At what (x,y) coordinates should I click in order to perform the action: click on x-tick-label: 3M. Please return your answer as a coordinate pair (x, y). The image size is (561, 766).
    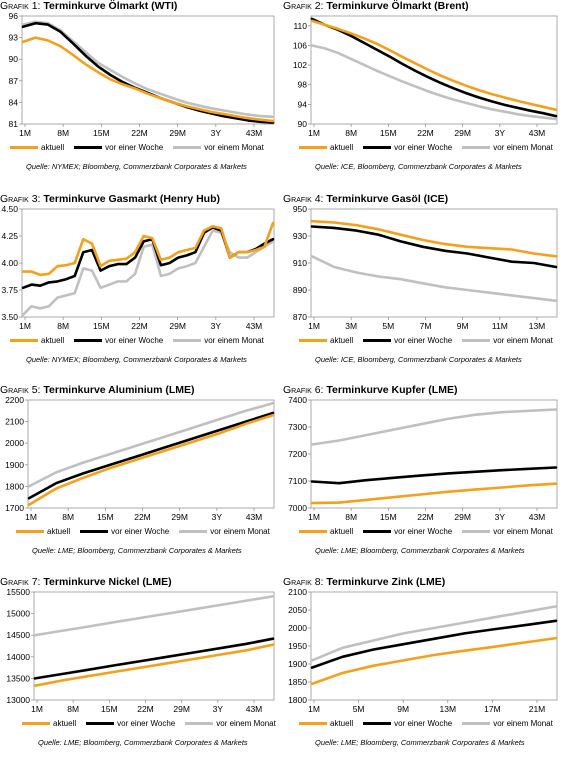
    Looking at the image, I should click on (351, 326).